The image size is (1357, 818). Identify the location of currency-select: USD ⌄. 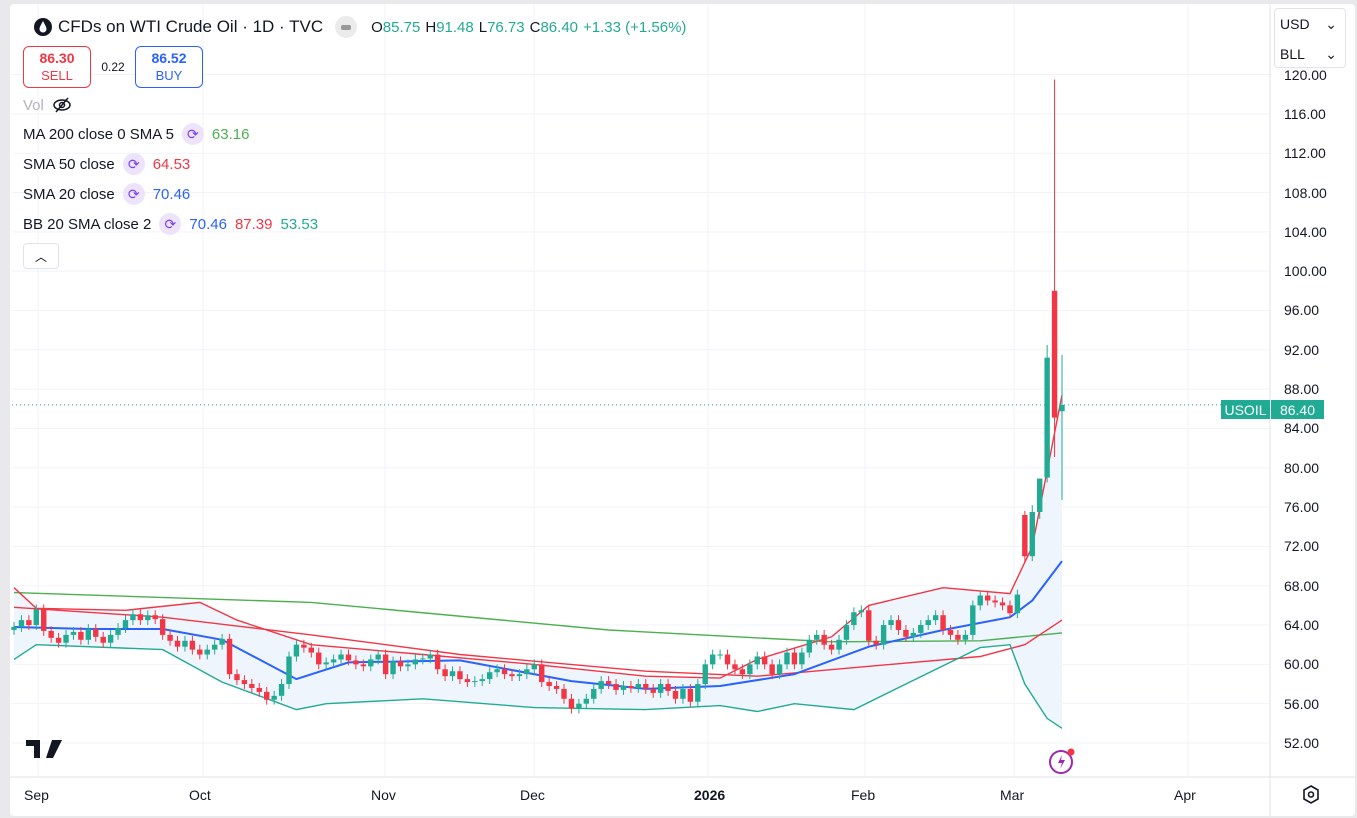
(1310, 24).